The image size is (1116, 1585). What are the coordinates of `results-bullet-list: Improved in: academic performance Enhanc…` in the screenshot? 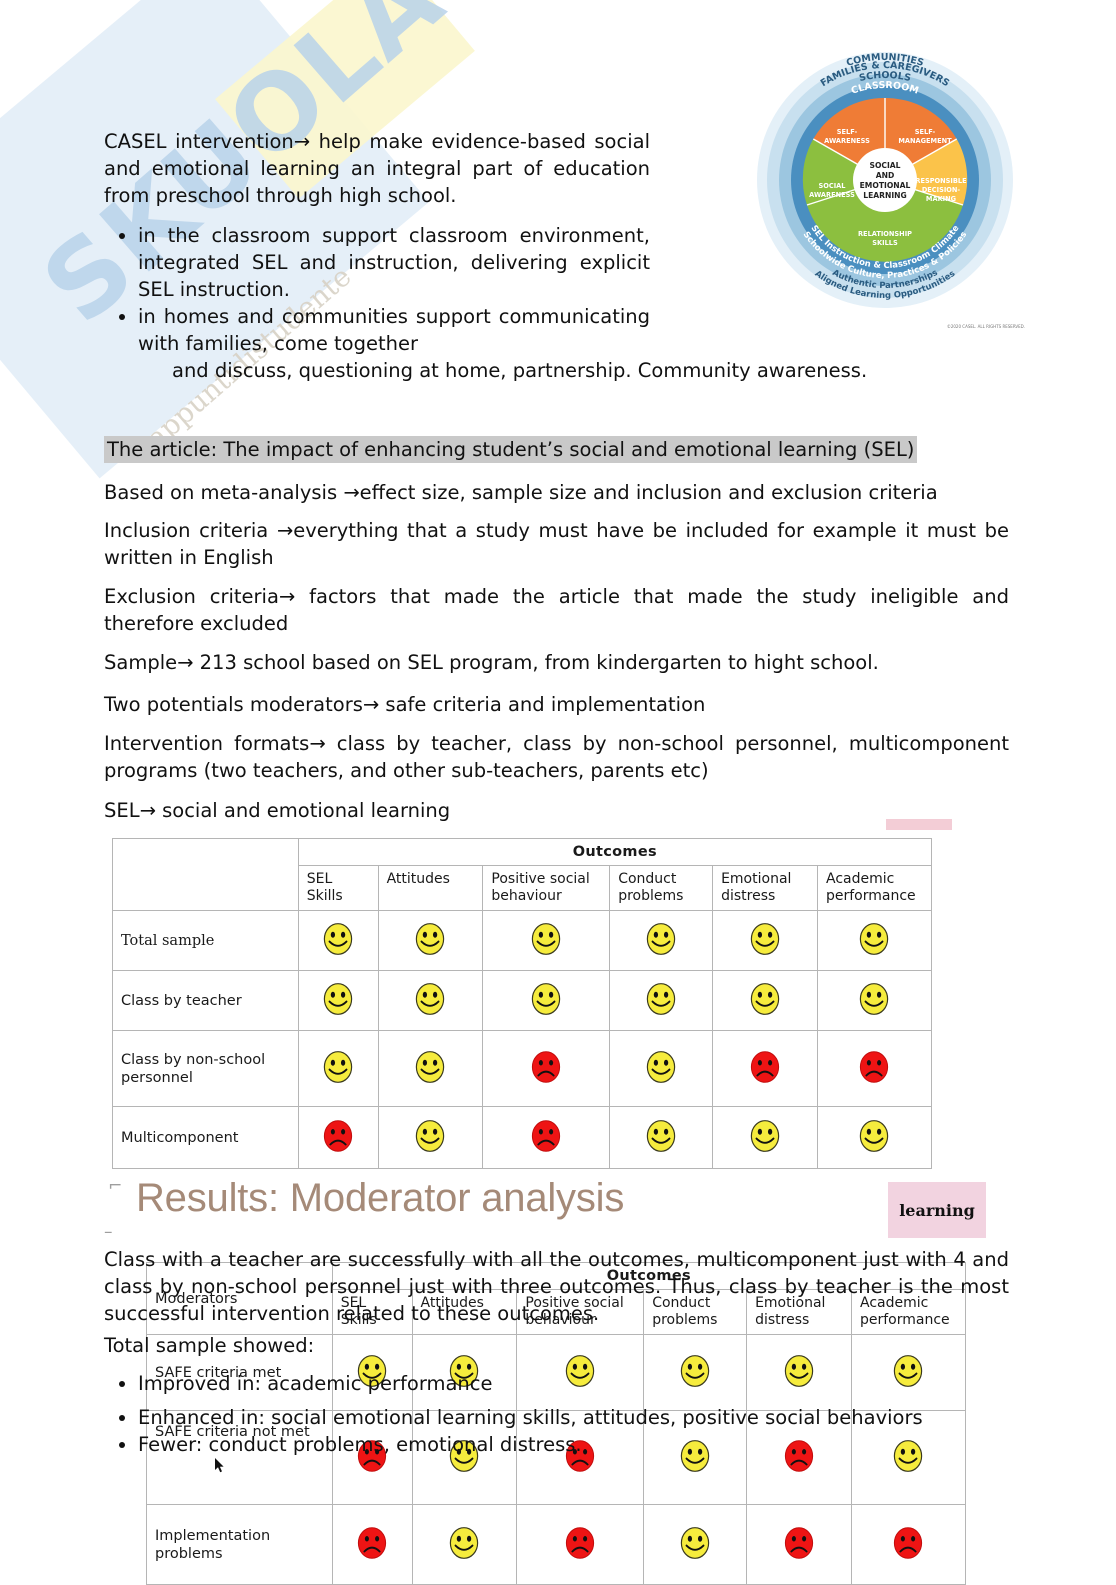 It's located at (556, 1414).